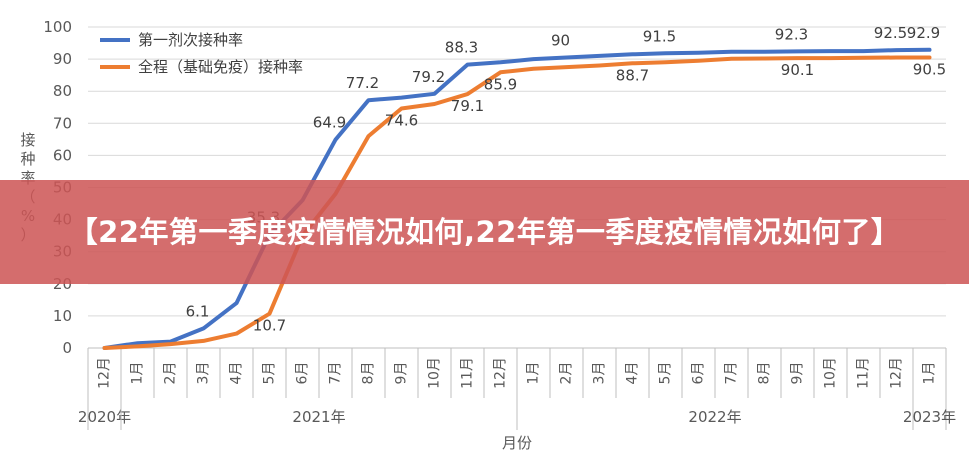 This screenshot has height=465, width=969. I want to click on y-tick-label: 60, so click(62, 155).